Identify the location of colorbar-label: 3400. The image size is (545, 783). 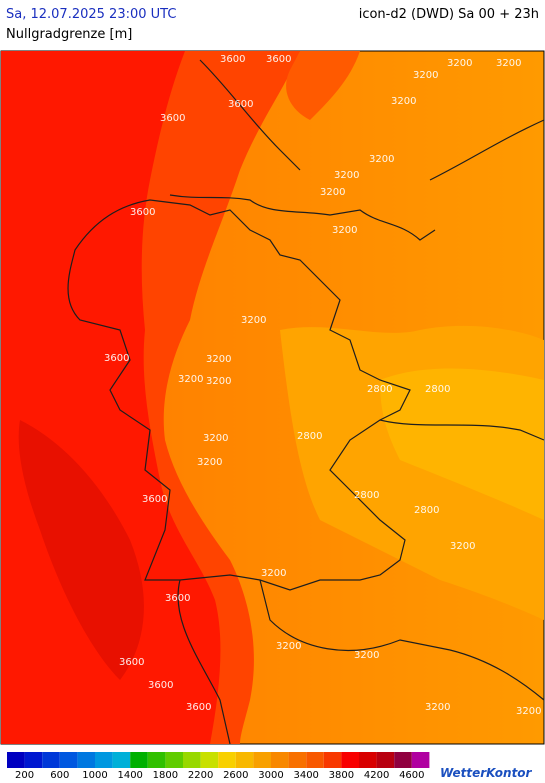
(305, 775).